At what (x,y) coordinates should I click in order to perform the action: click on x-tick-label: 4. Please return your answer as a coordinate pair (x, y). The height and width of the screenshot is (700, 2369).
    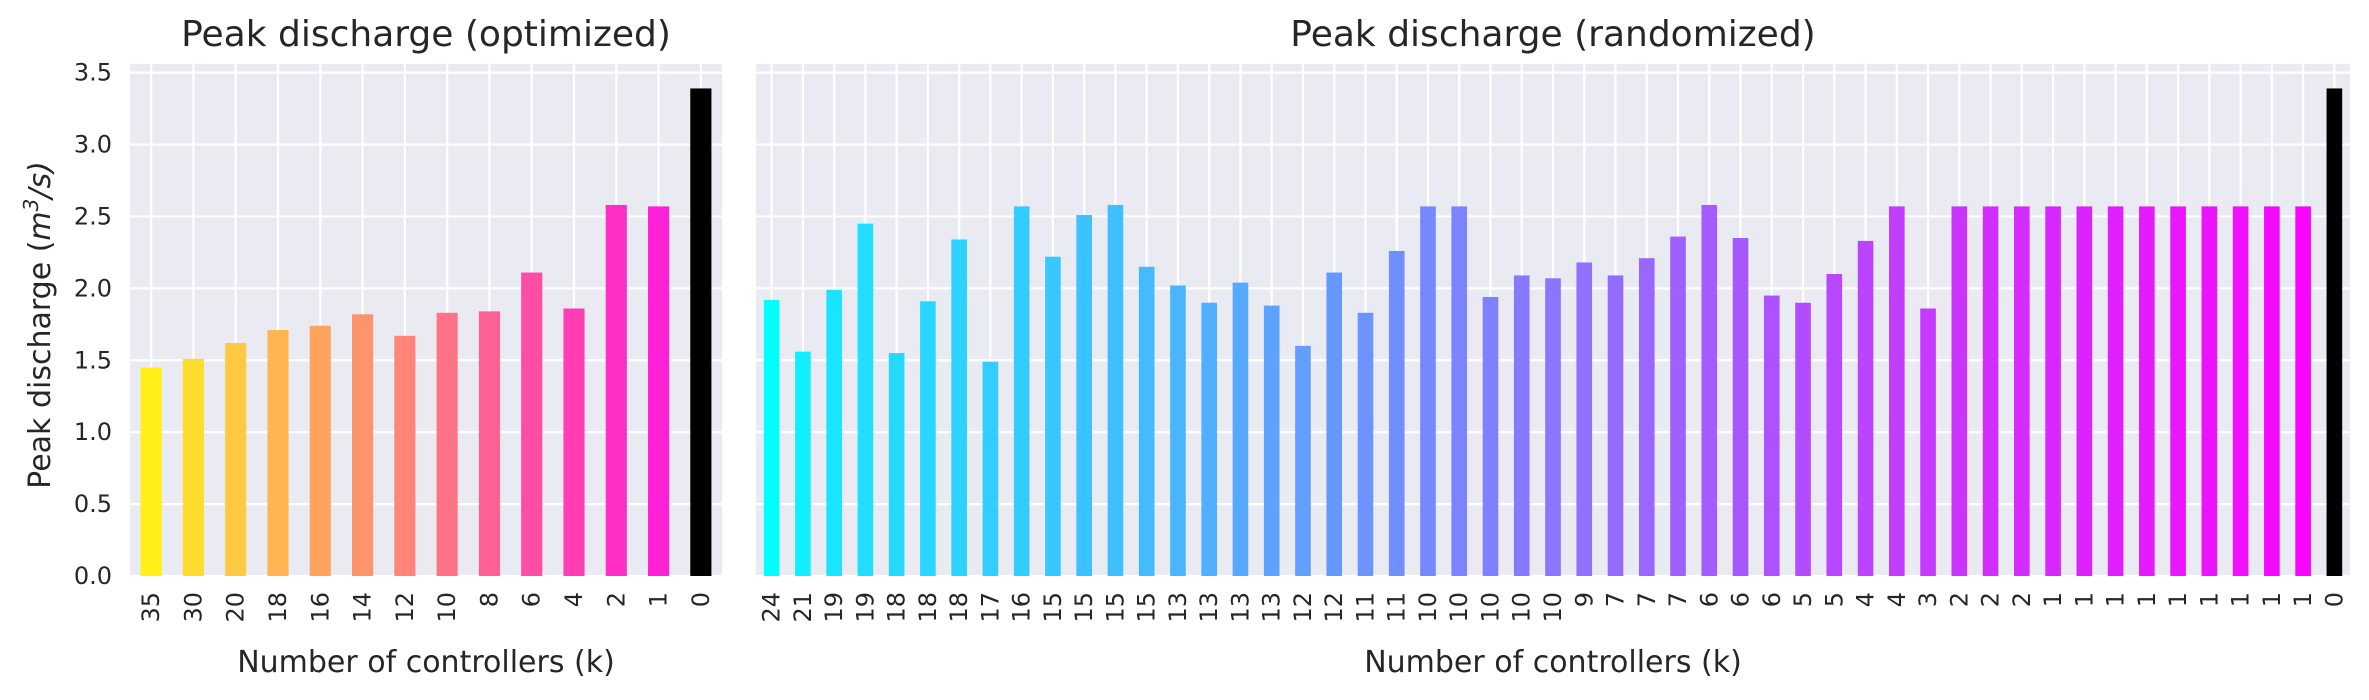
    Looking at the image, I should click on (1897, 599).